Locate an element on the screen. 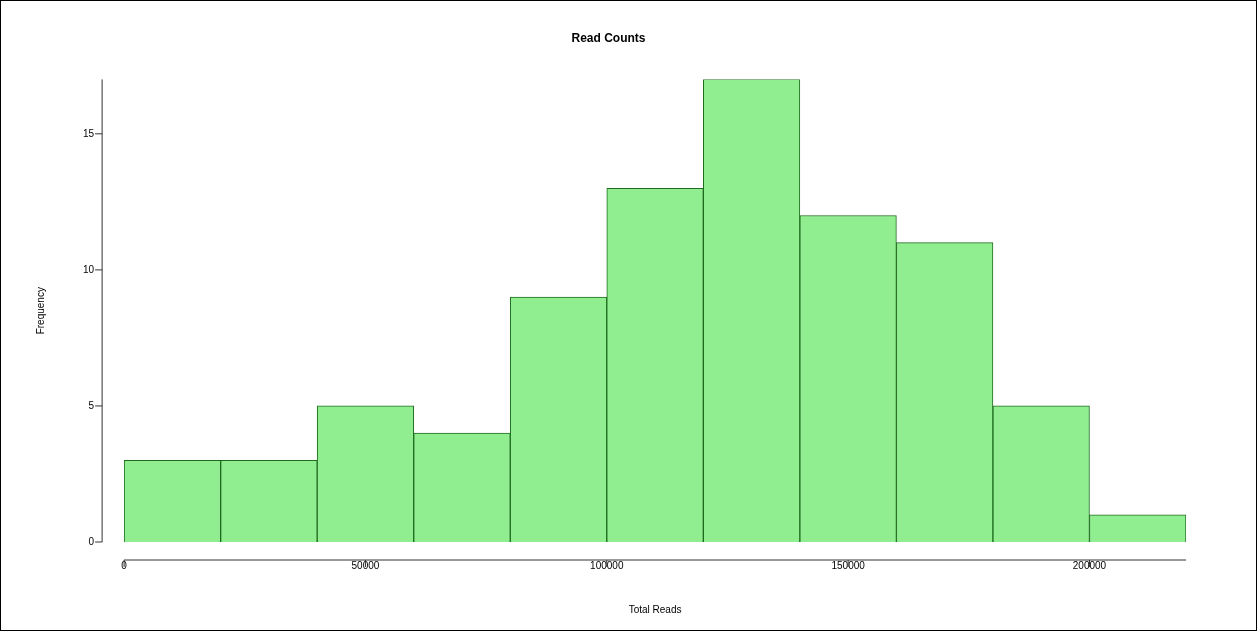 This screenshot has height=631, width=1257. x-tick-label: 50000 is located at coordinates (365, 565).